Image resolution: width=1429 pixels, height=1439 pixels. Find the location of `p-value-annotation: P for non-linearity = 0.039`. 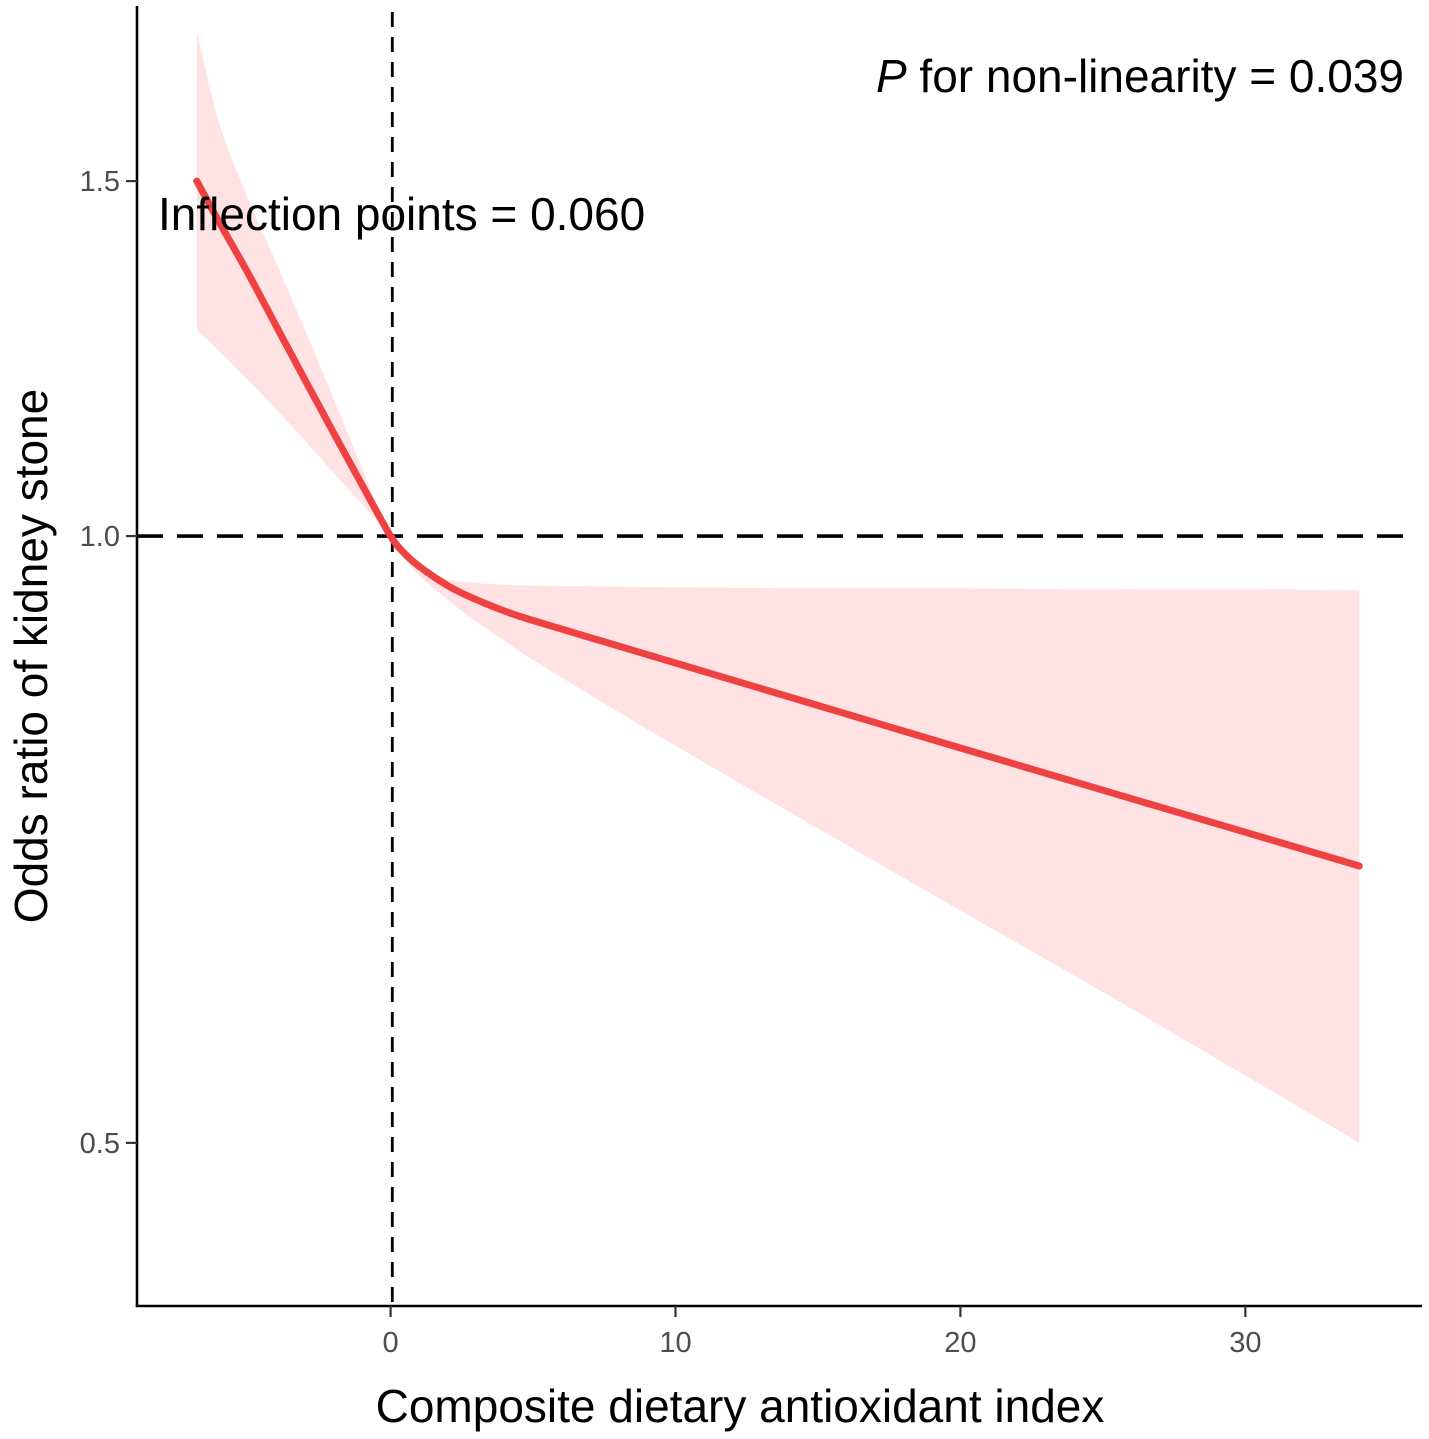

p-value-annotation: P for non-linearity = 0.039 is located at coordinates (1140, 76).